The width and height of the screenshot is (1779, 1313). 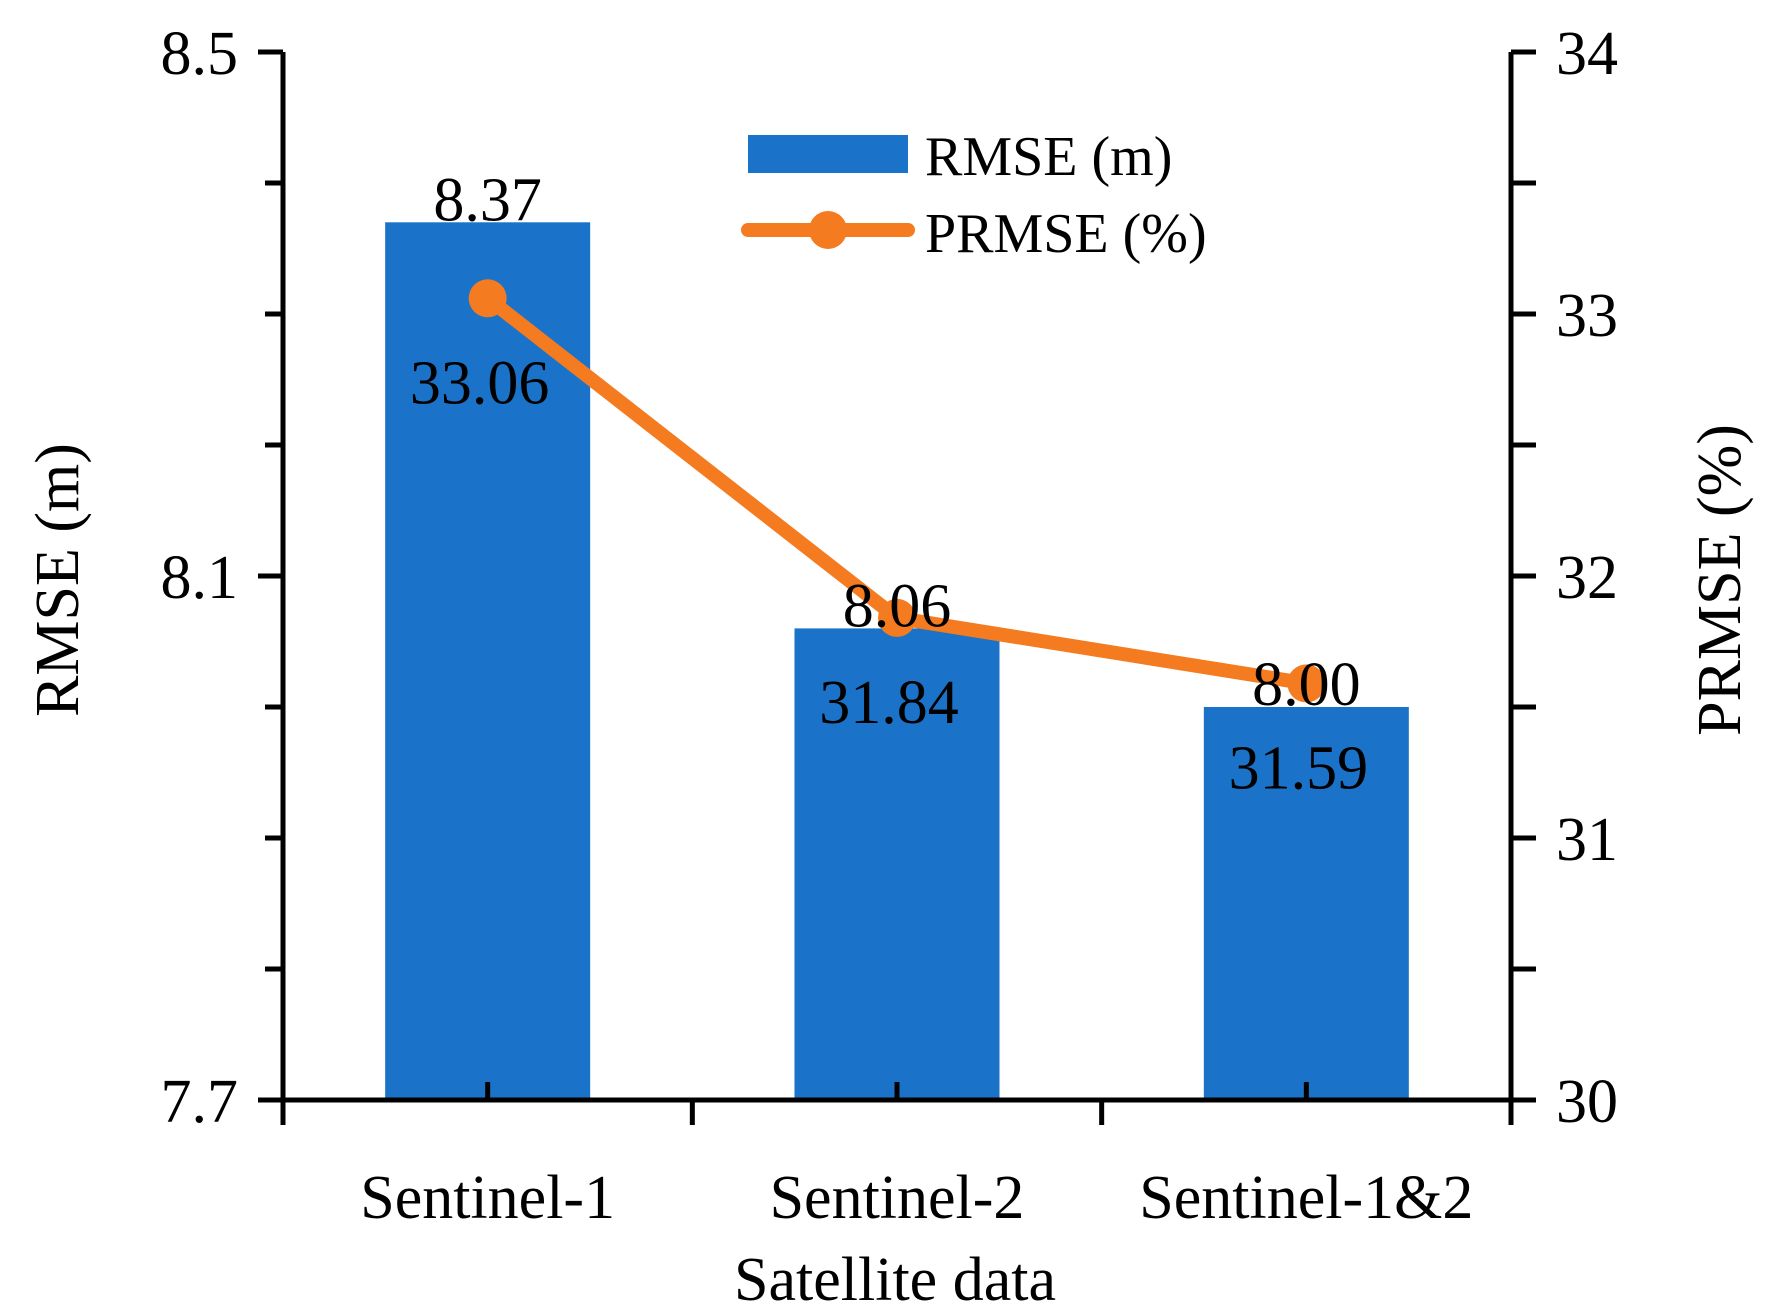 What do you see at coordinates (828, 230) in the screenshot?
I see `legend-dot-swatch` at bounding box center [828, 230].